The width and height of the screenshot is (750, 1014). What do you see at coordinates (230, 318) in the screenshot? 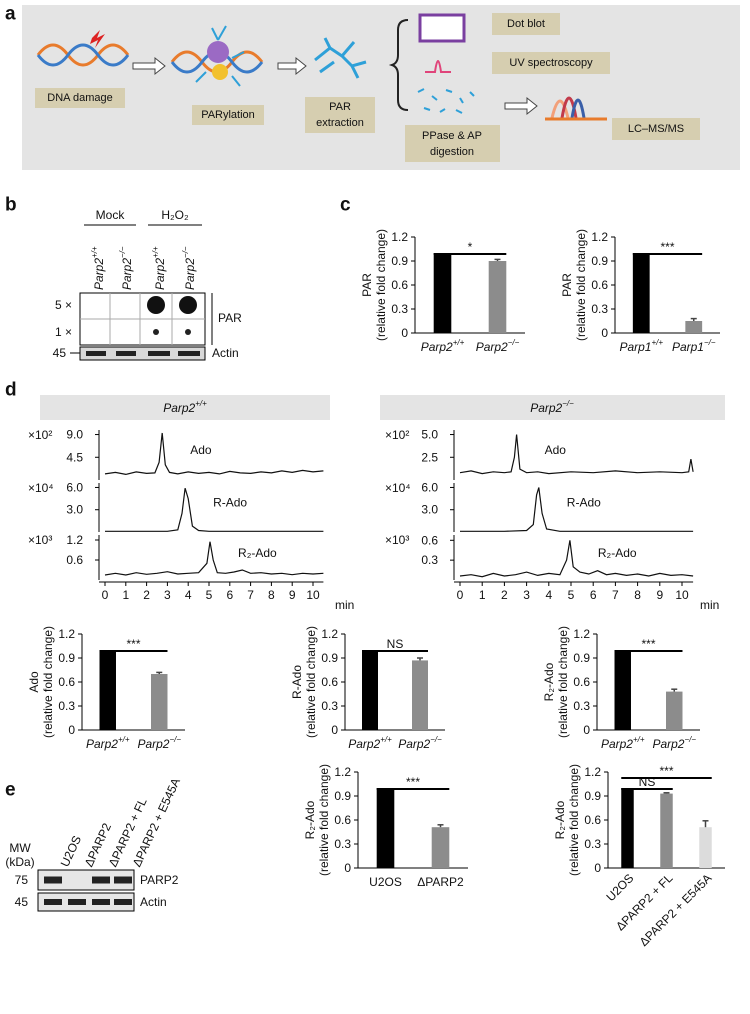
I see `blot-label: PAR` at bounding box center [230, 318].